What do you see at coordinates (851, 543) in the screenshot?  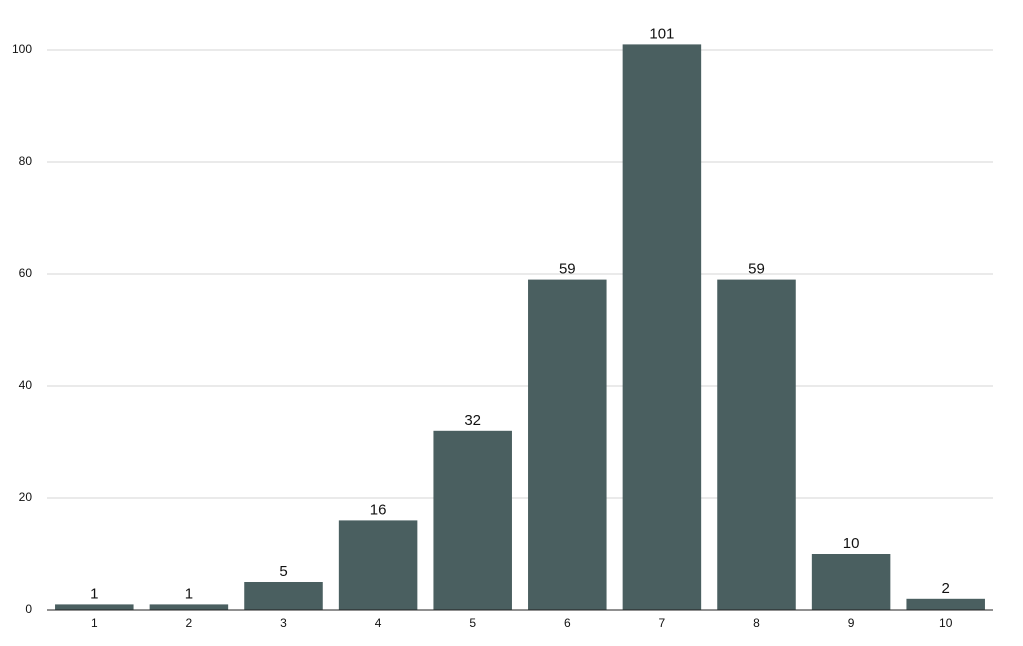 I see `value-label: 10` at bounding box center [851, 543].